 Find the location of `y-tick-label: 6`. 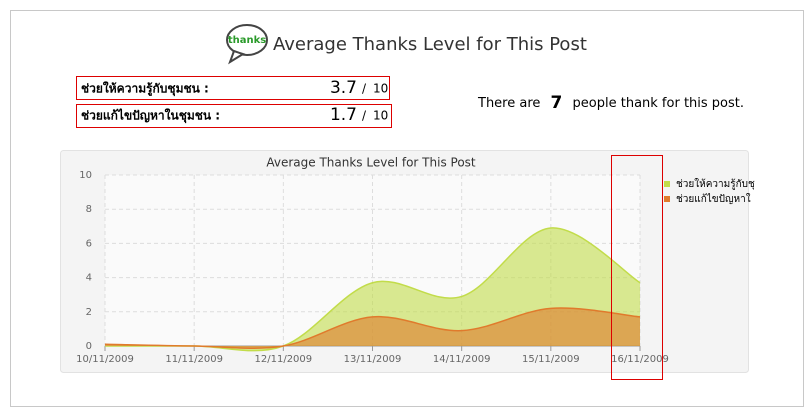

y-tick-label: 6 is located at coordinates (89, 243).